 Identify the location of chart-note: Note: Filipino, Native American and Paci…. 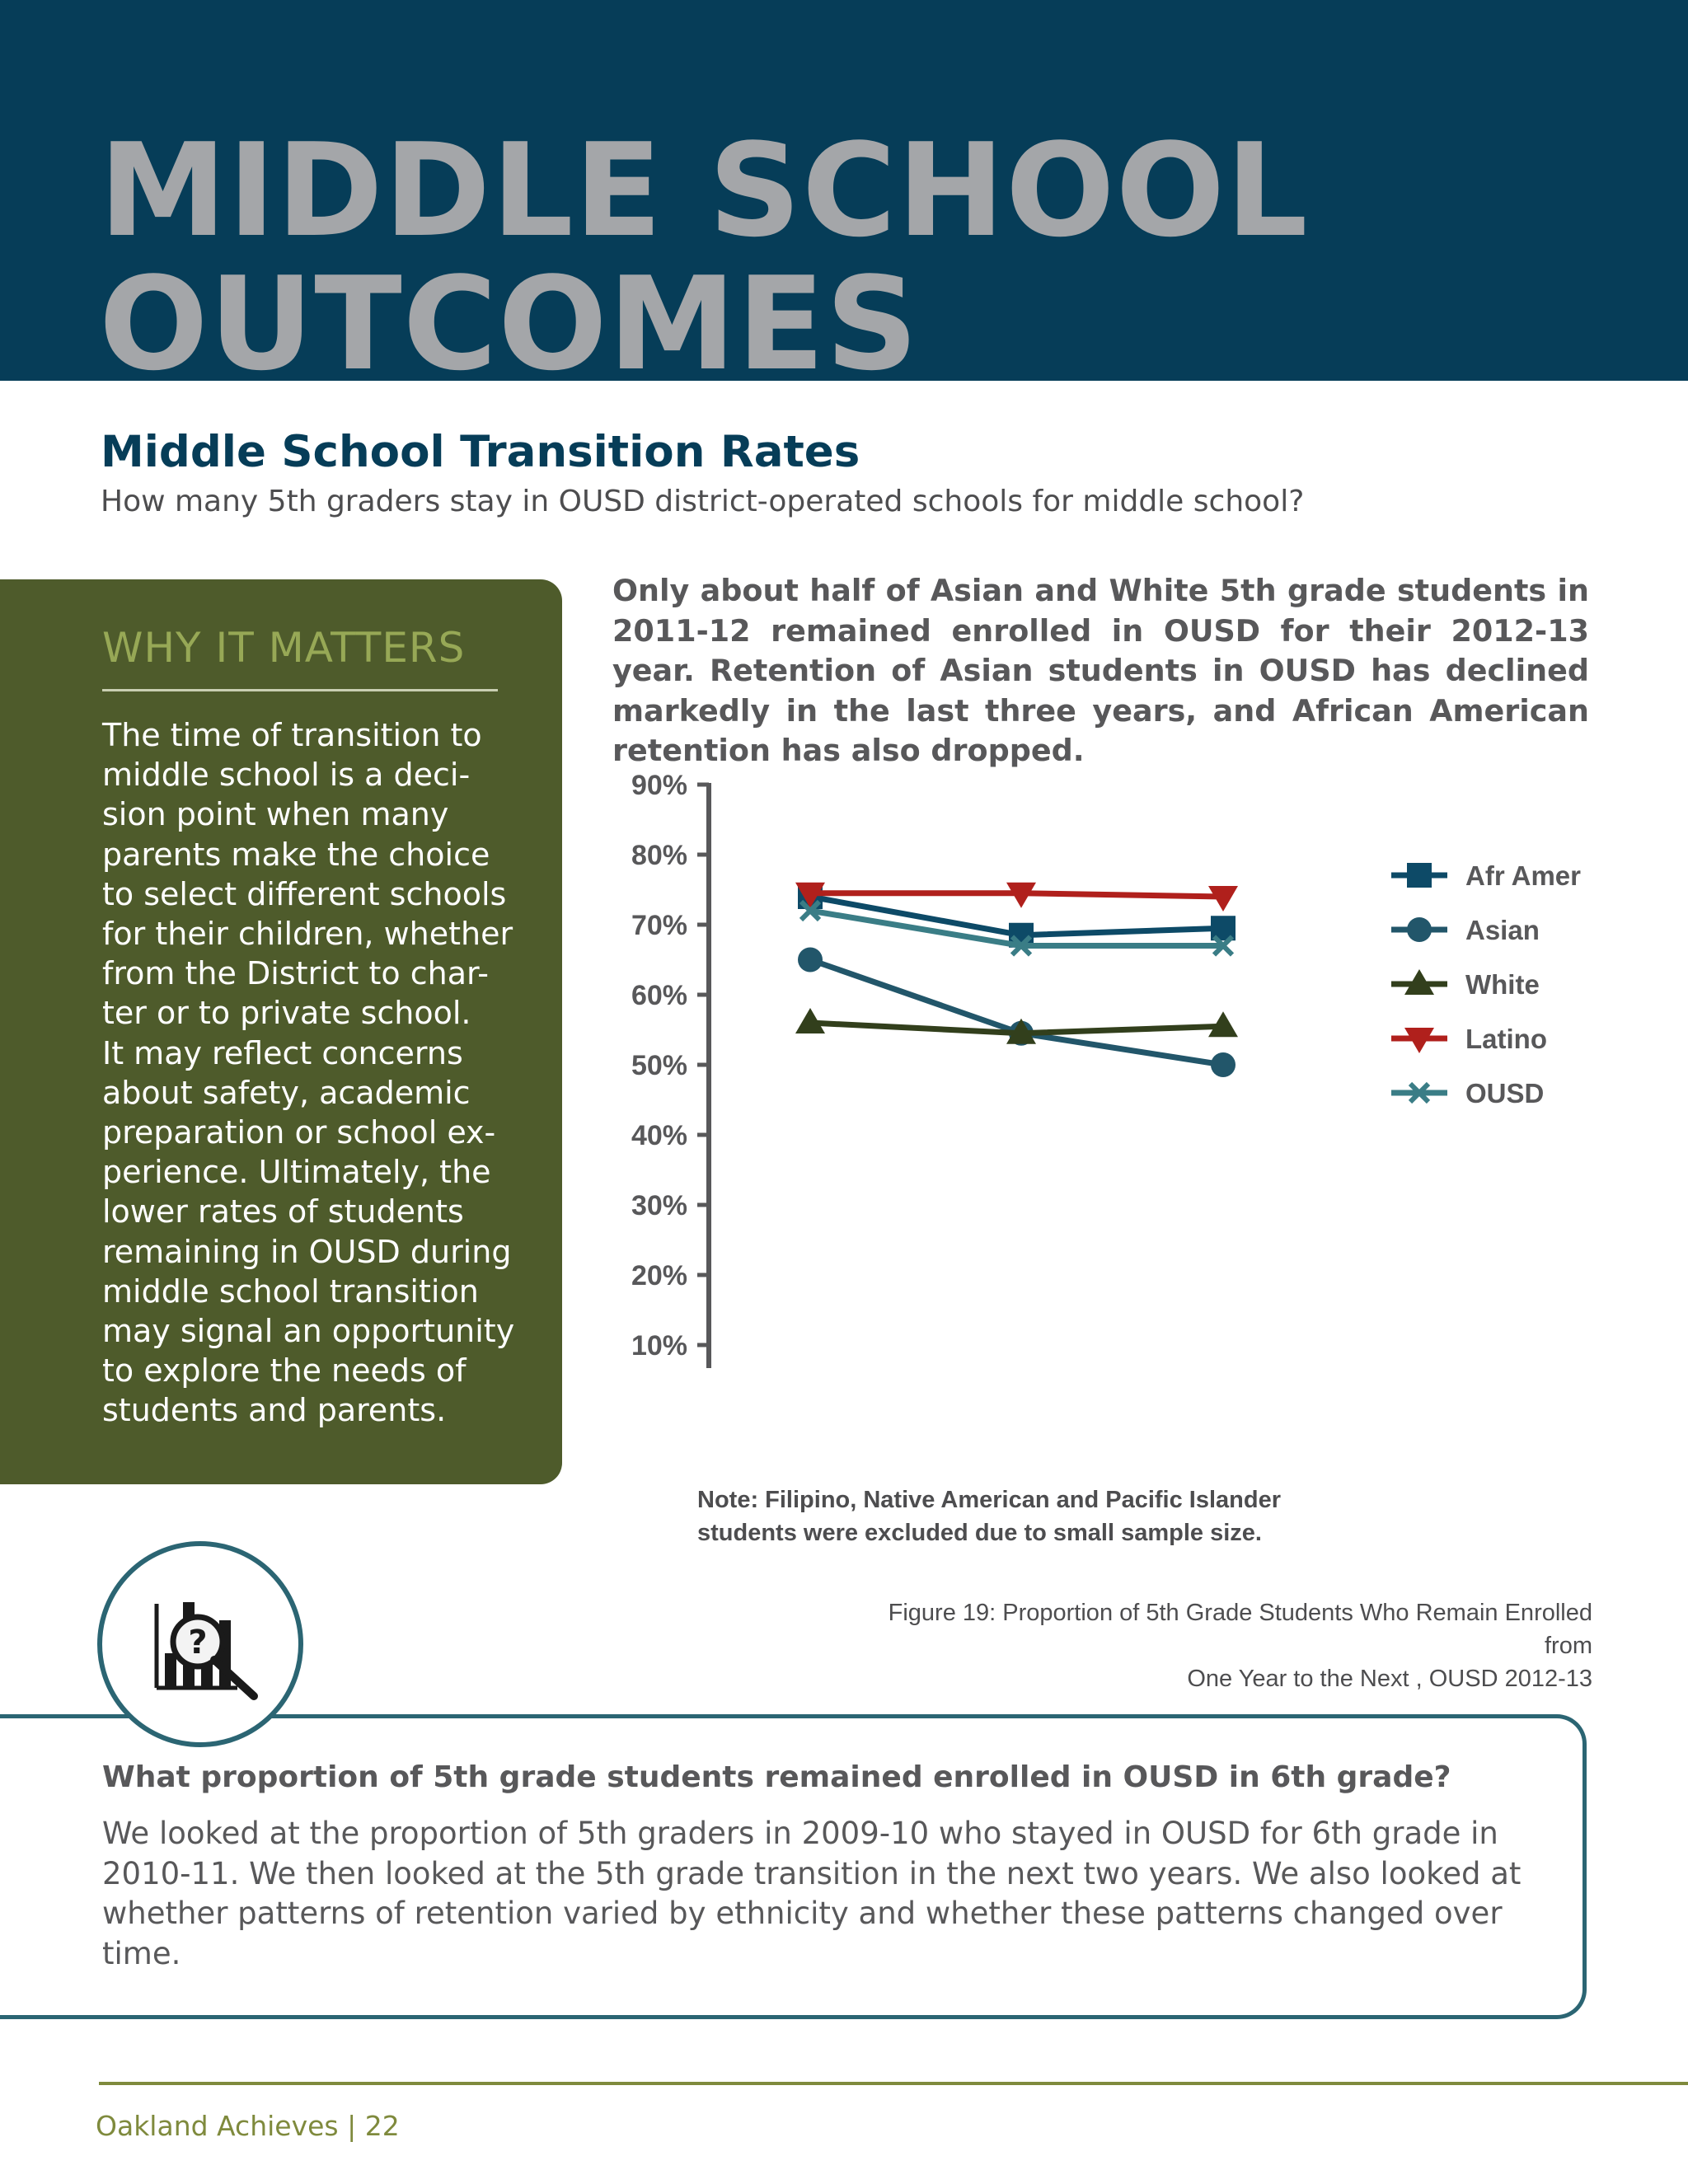
(1010, 1516).